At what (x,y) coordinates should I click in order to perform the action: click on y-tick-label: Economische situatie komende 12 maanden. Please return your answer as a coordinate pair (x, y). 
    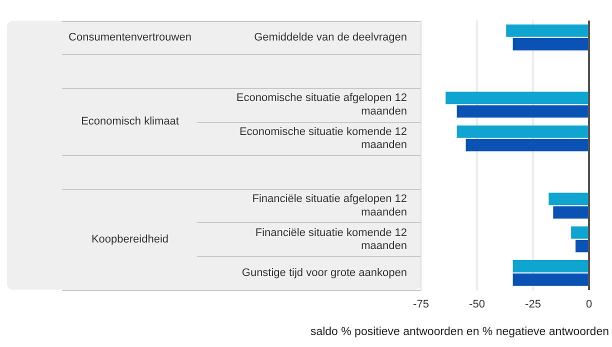
    Looking at the image, I should click on (323, 139).